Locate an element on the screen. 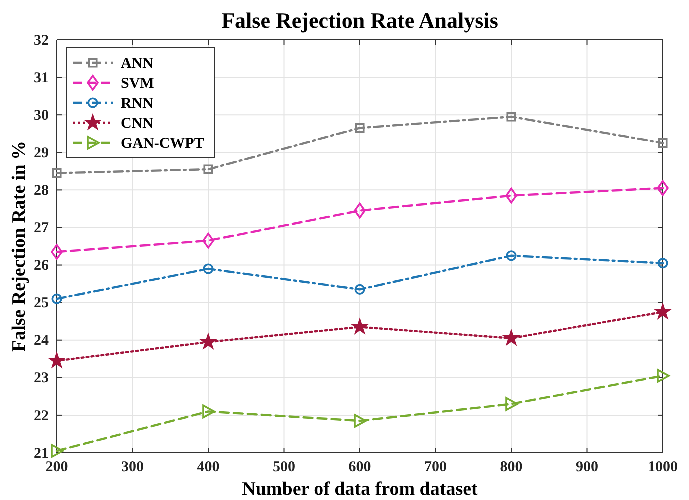 The image size is (689, 500). y-tick-label: 31 is located at coordinates (41, 78).